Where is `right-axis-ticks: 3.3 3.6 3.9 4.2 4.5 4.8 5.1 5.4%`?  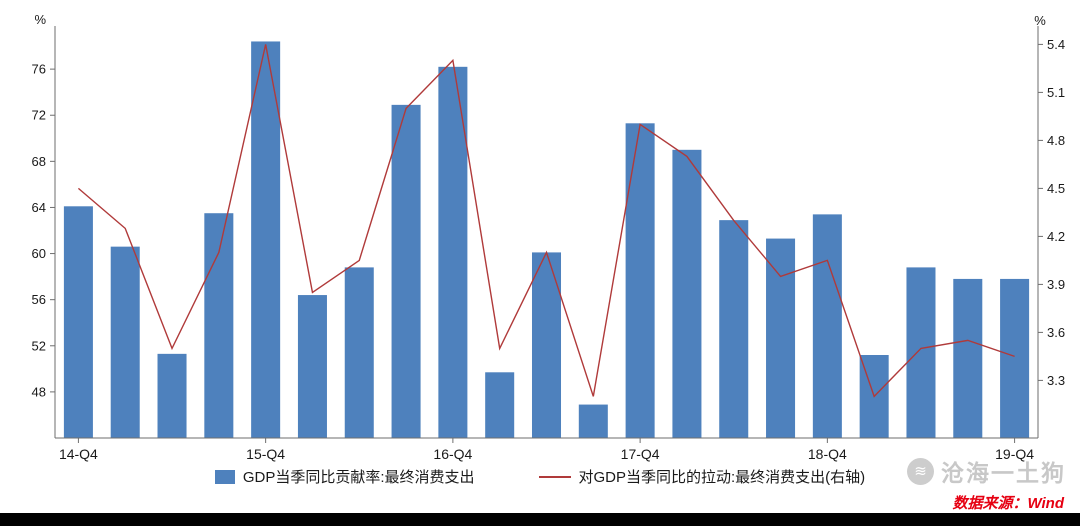 right-axis-ticks: 3.3 3.6 3.9 4.2 4.5 4.8 5.1 5.4% is located at coordinates (1049, 200).